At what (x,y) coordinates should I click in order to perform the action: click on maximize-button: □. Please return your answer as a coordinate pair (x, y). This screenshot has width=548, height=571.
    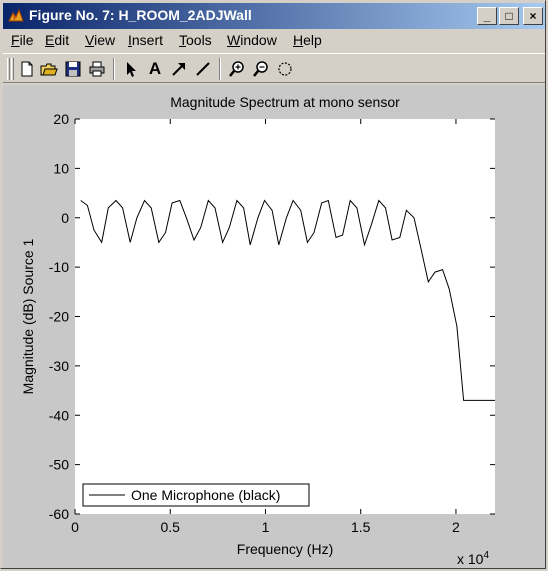
    Looking at the image, I should click on (509, 16).